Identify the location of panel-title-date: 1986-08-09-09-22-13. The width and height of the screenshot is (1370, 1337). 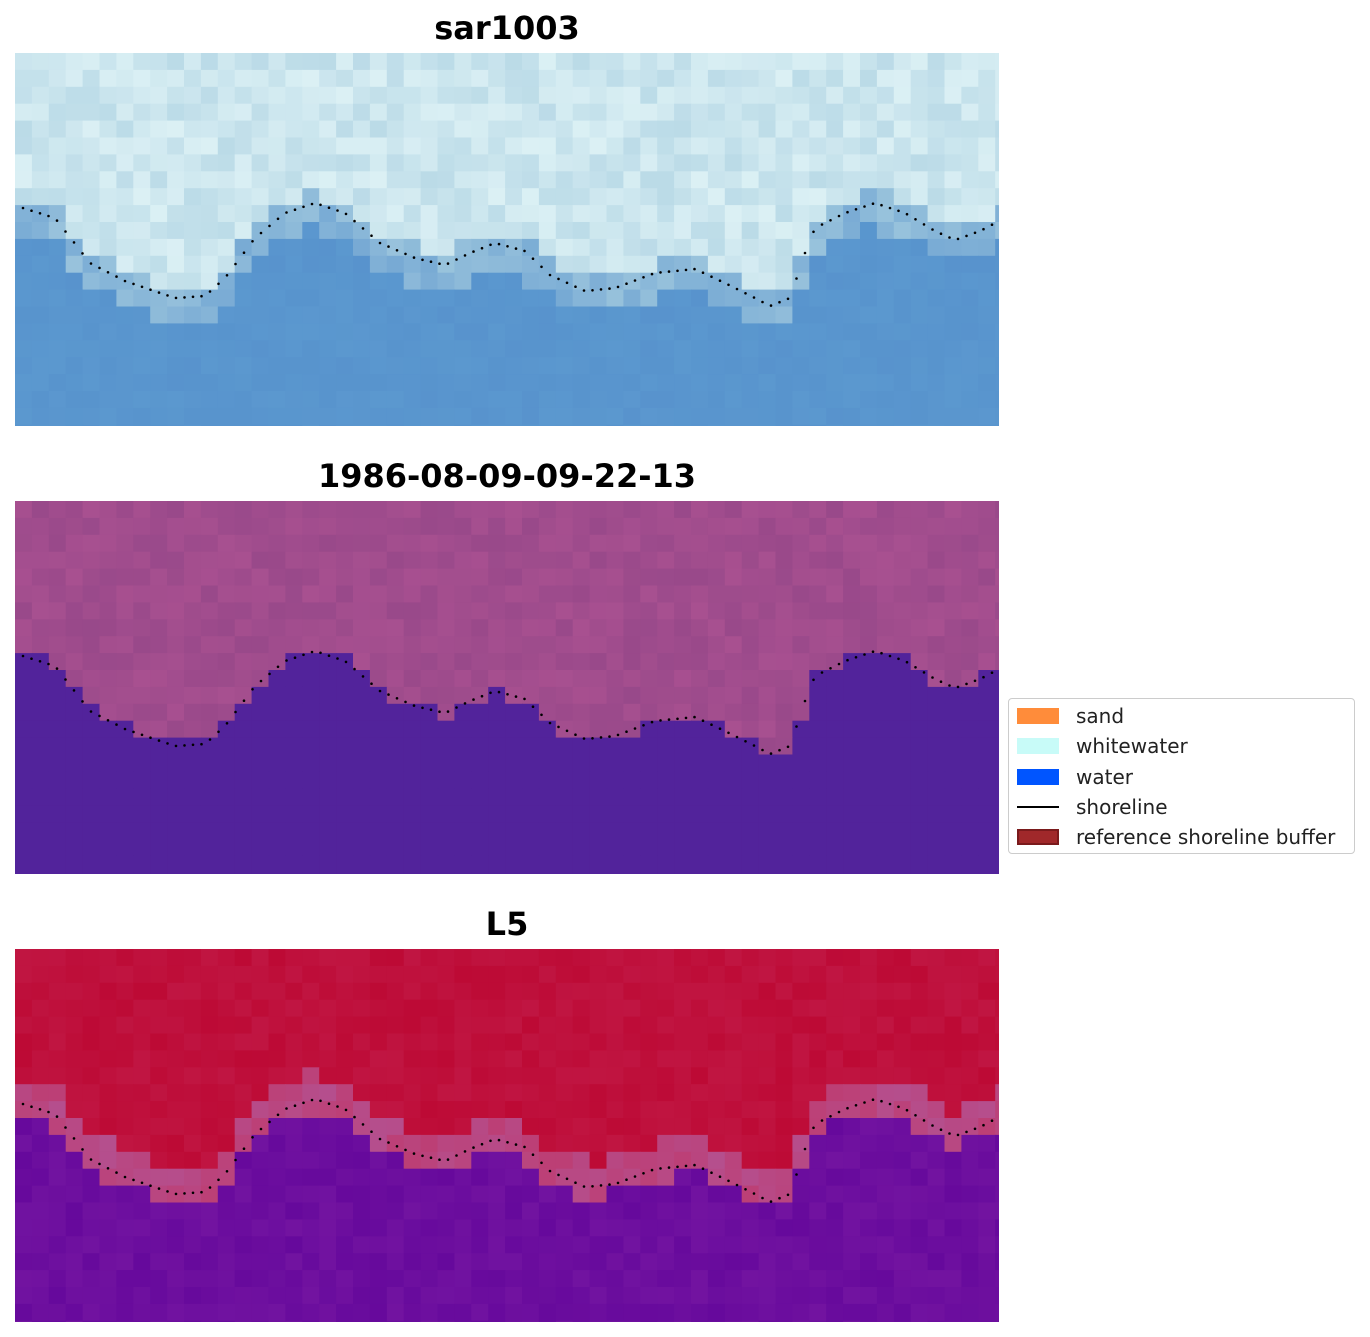
(507, 476).